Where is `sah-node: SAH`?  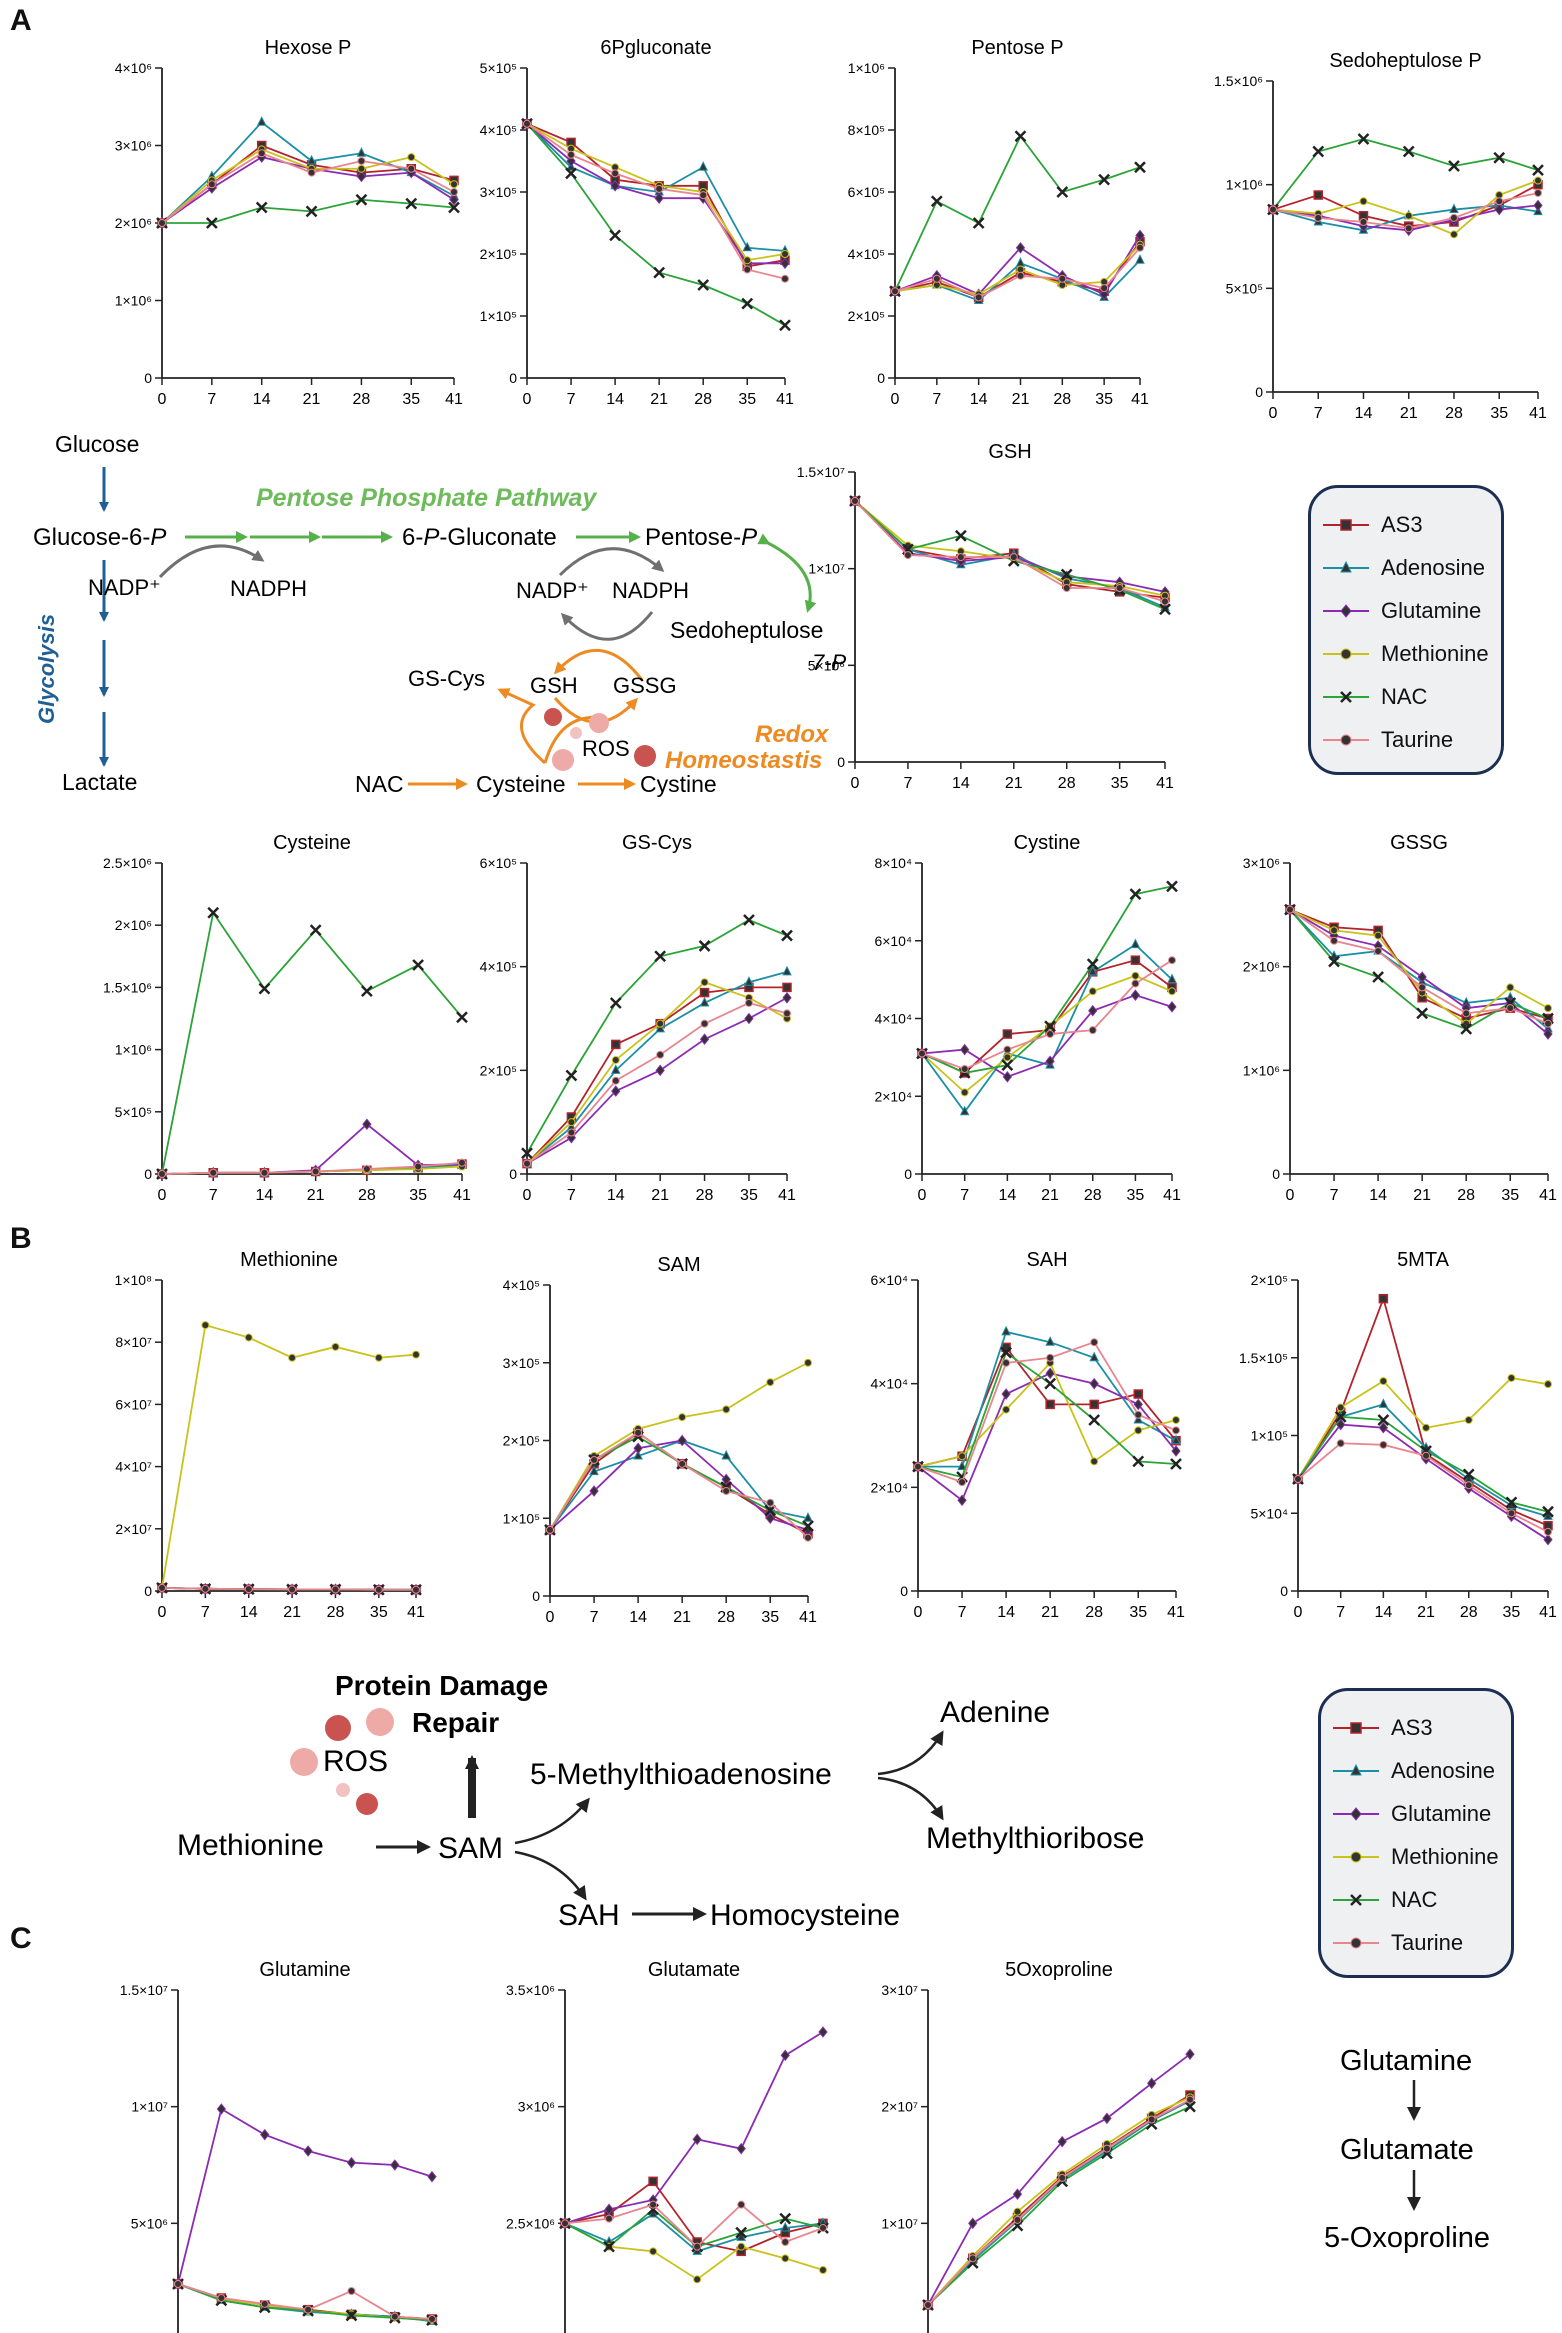 sah-node: SAH is located at coordinates (589, 1915).